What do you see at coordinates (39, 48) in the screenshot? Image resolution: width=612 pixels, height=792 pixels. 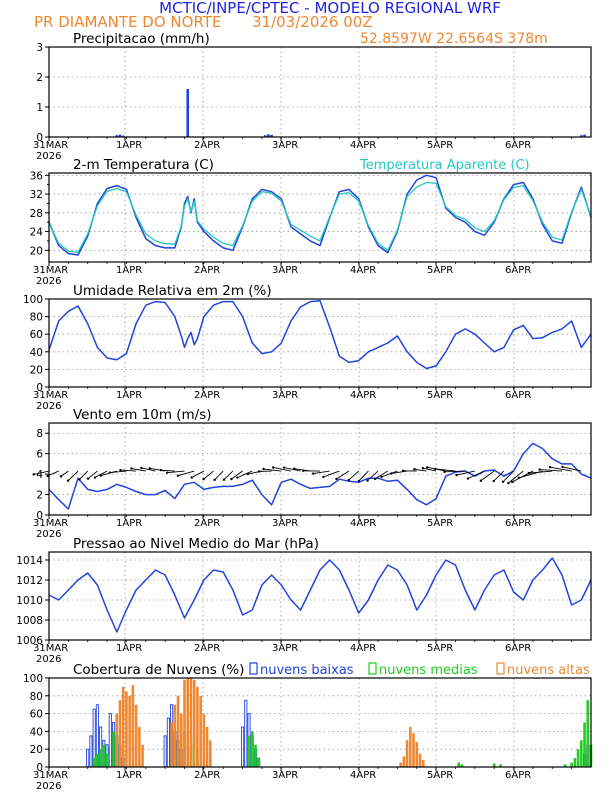 I see `y-tick-label: 3` at bounding box center [39, 48].